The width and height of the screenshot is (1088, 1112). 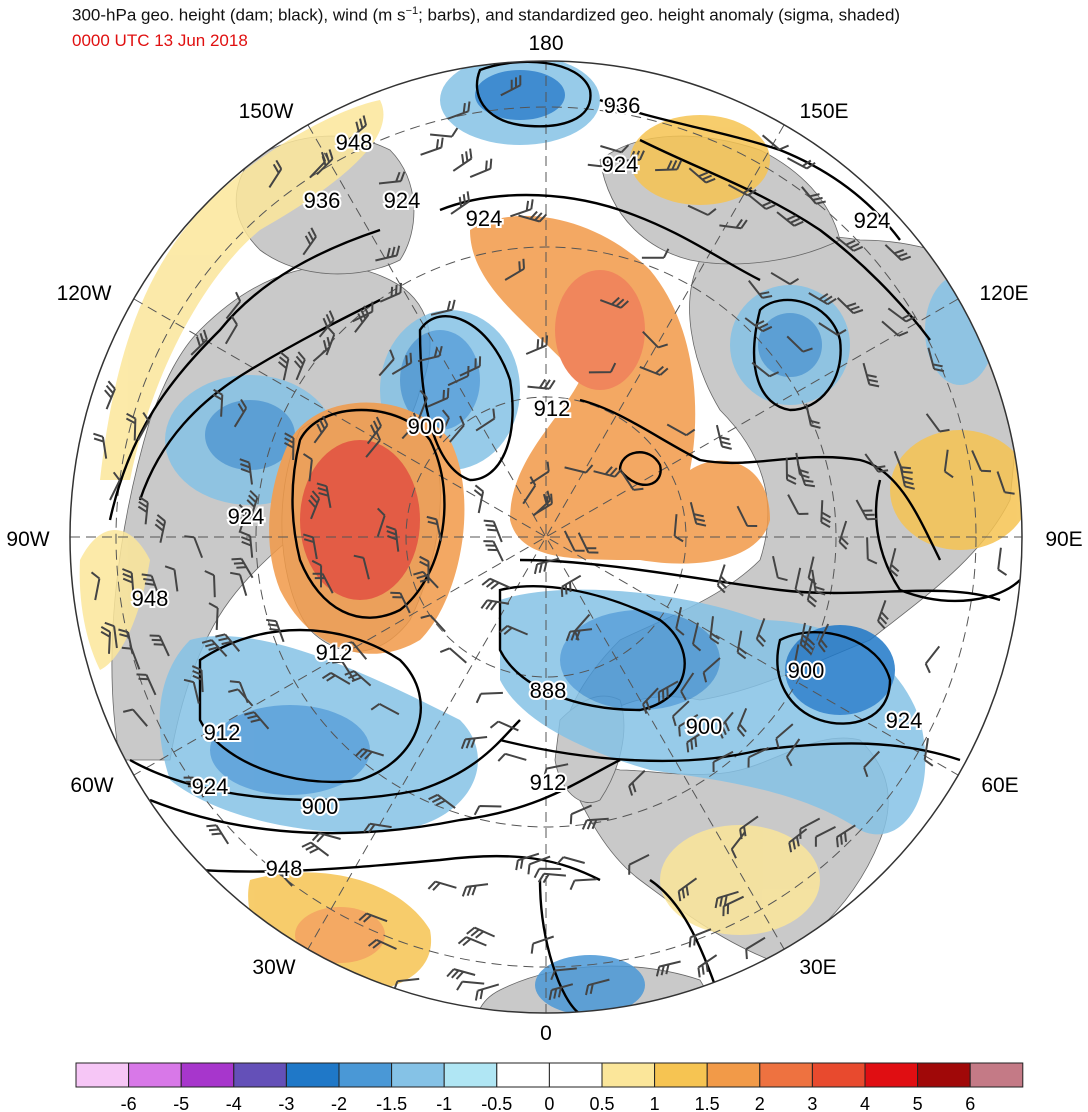 I want to click on anomaly-neg-north-atlantic-core, so click(x=290, y=750).